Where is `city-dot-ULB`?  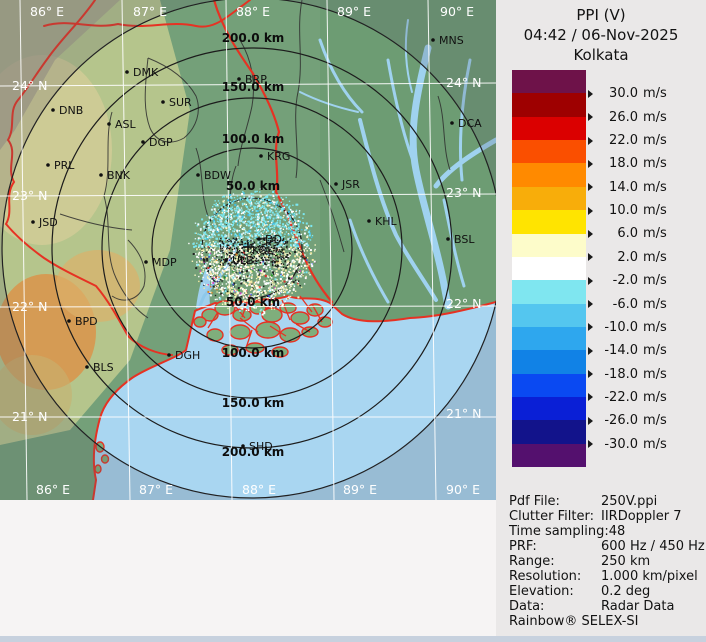
city-dot-ULB is located at coordinates (226, 260).